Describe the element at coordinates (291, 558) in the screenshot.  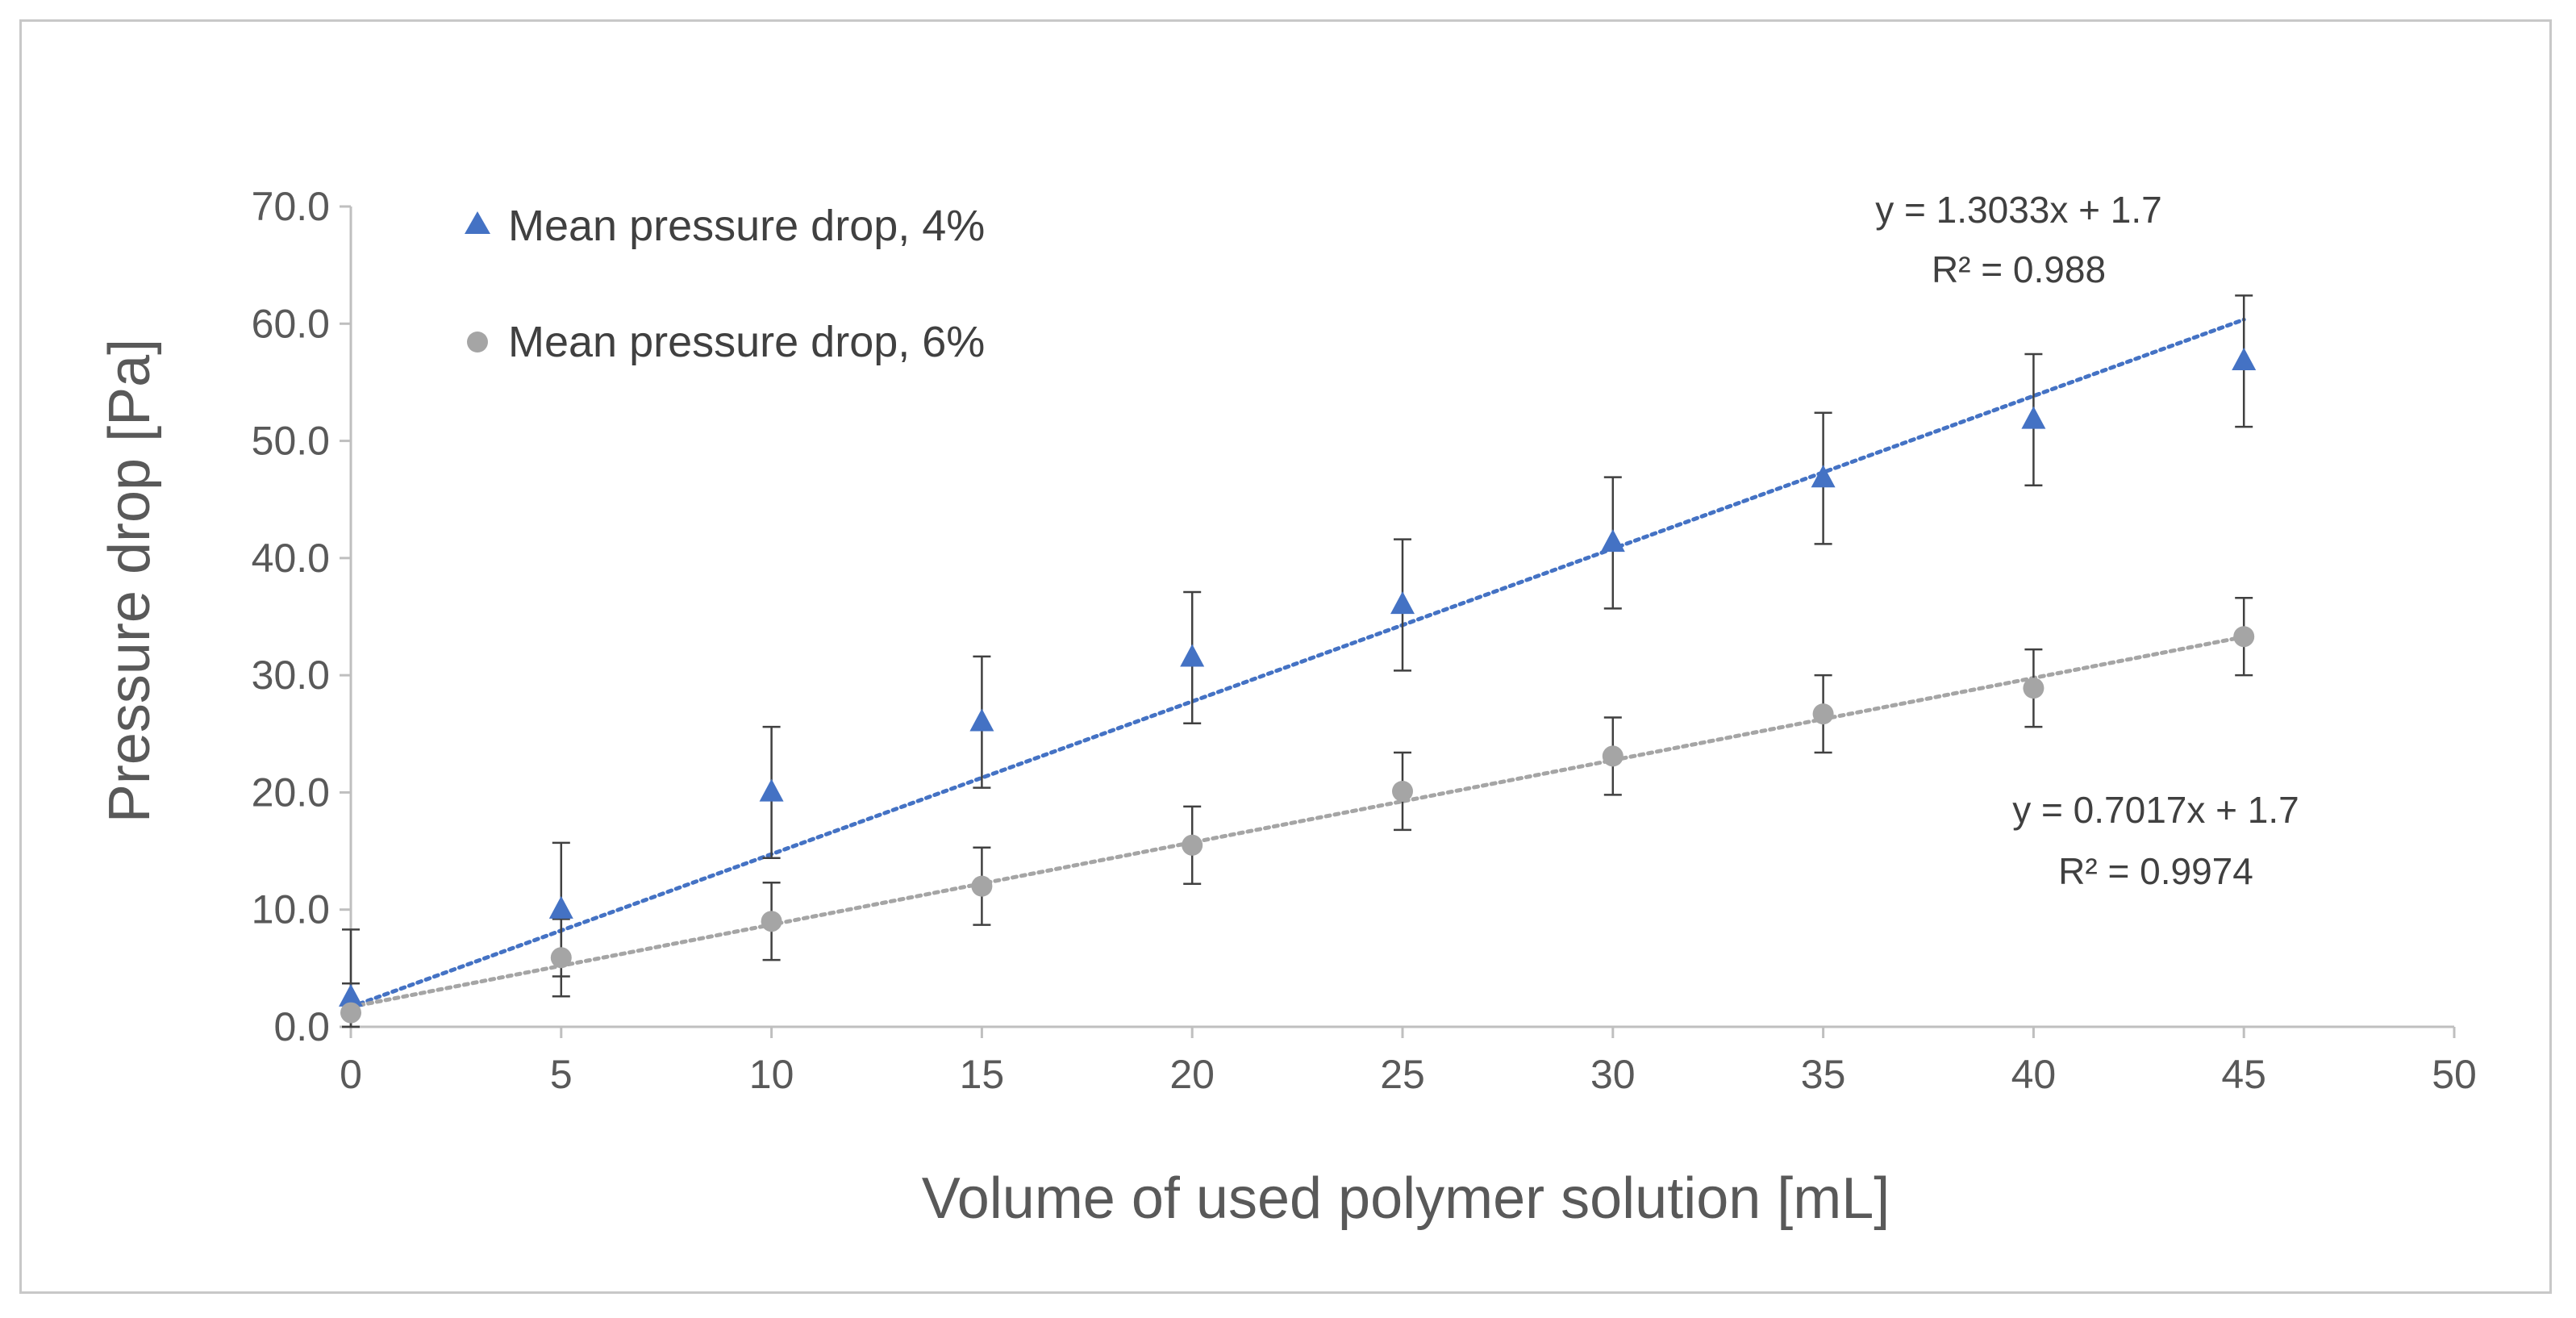
I see `y-tick-label: 40.0` at that location.